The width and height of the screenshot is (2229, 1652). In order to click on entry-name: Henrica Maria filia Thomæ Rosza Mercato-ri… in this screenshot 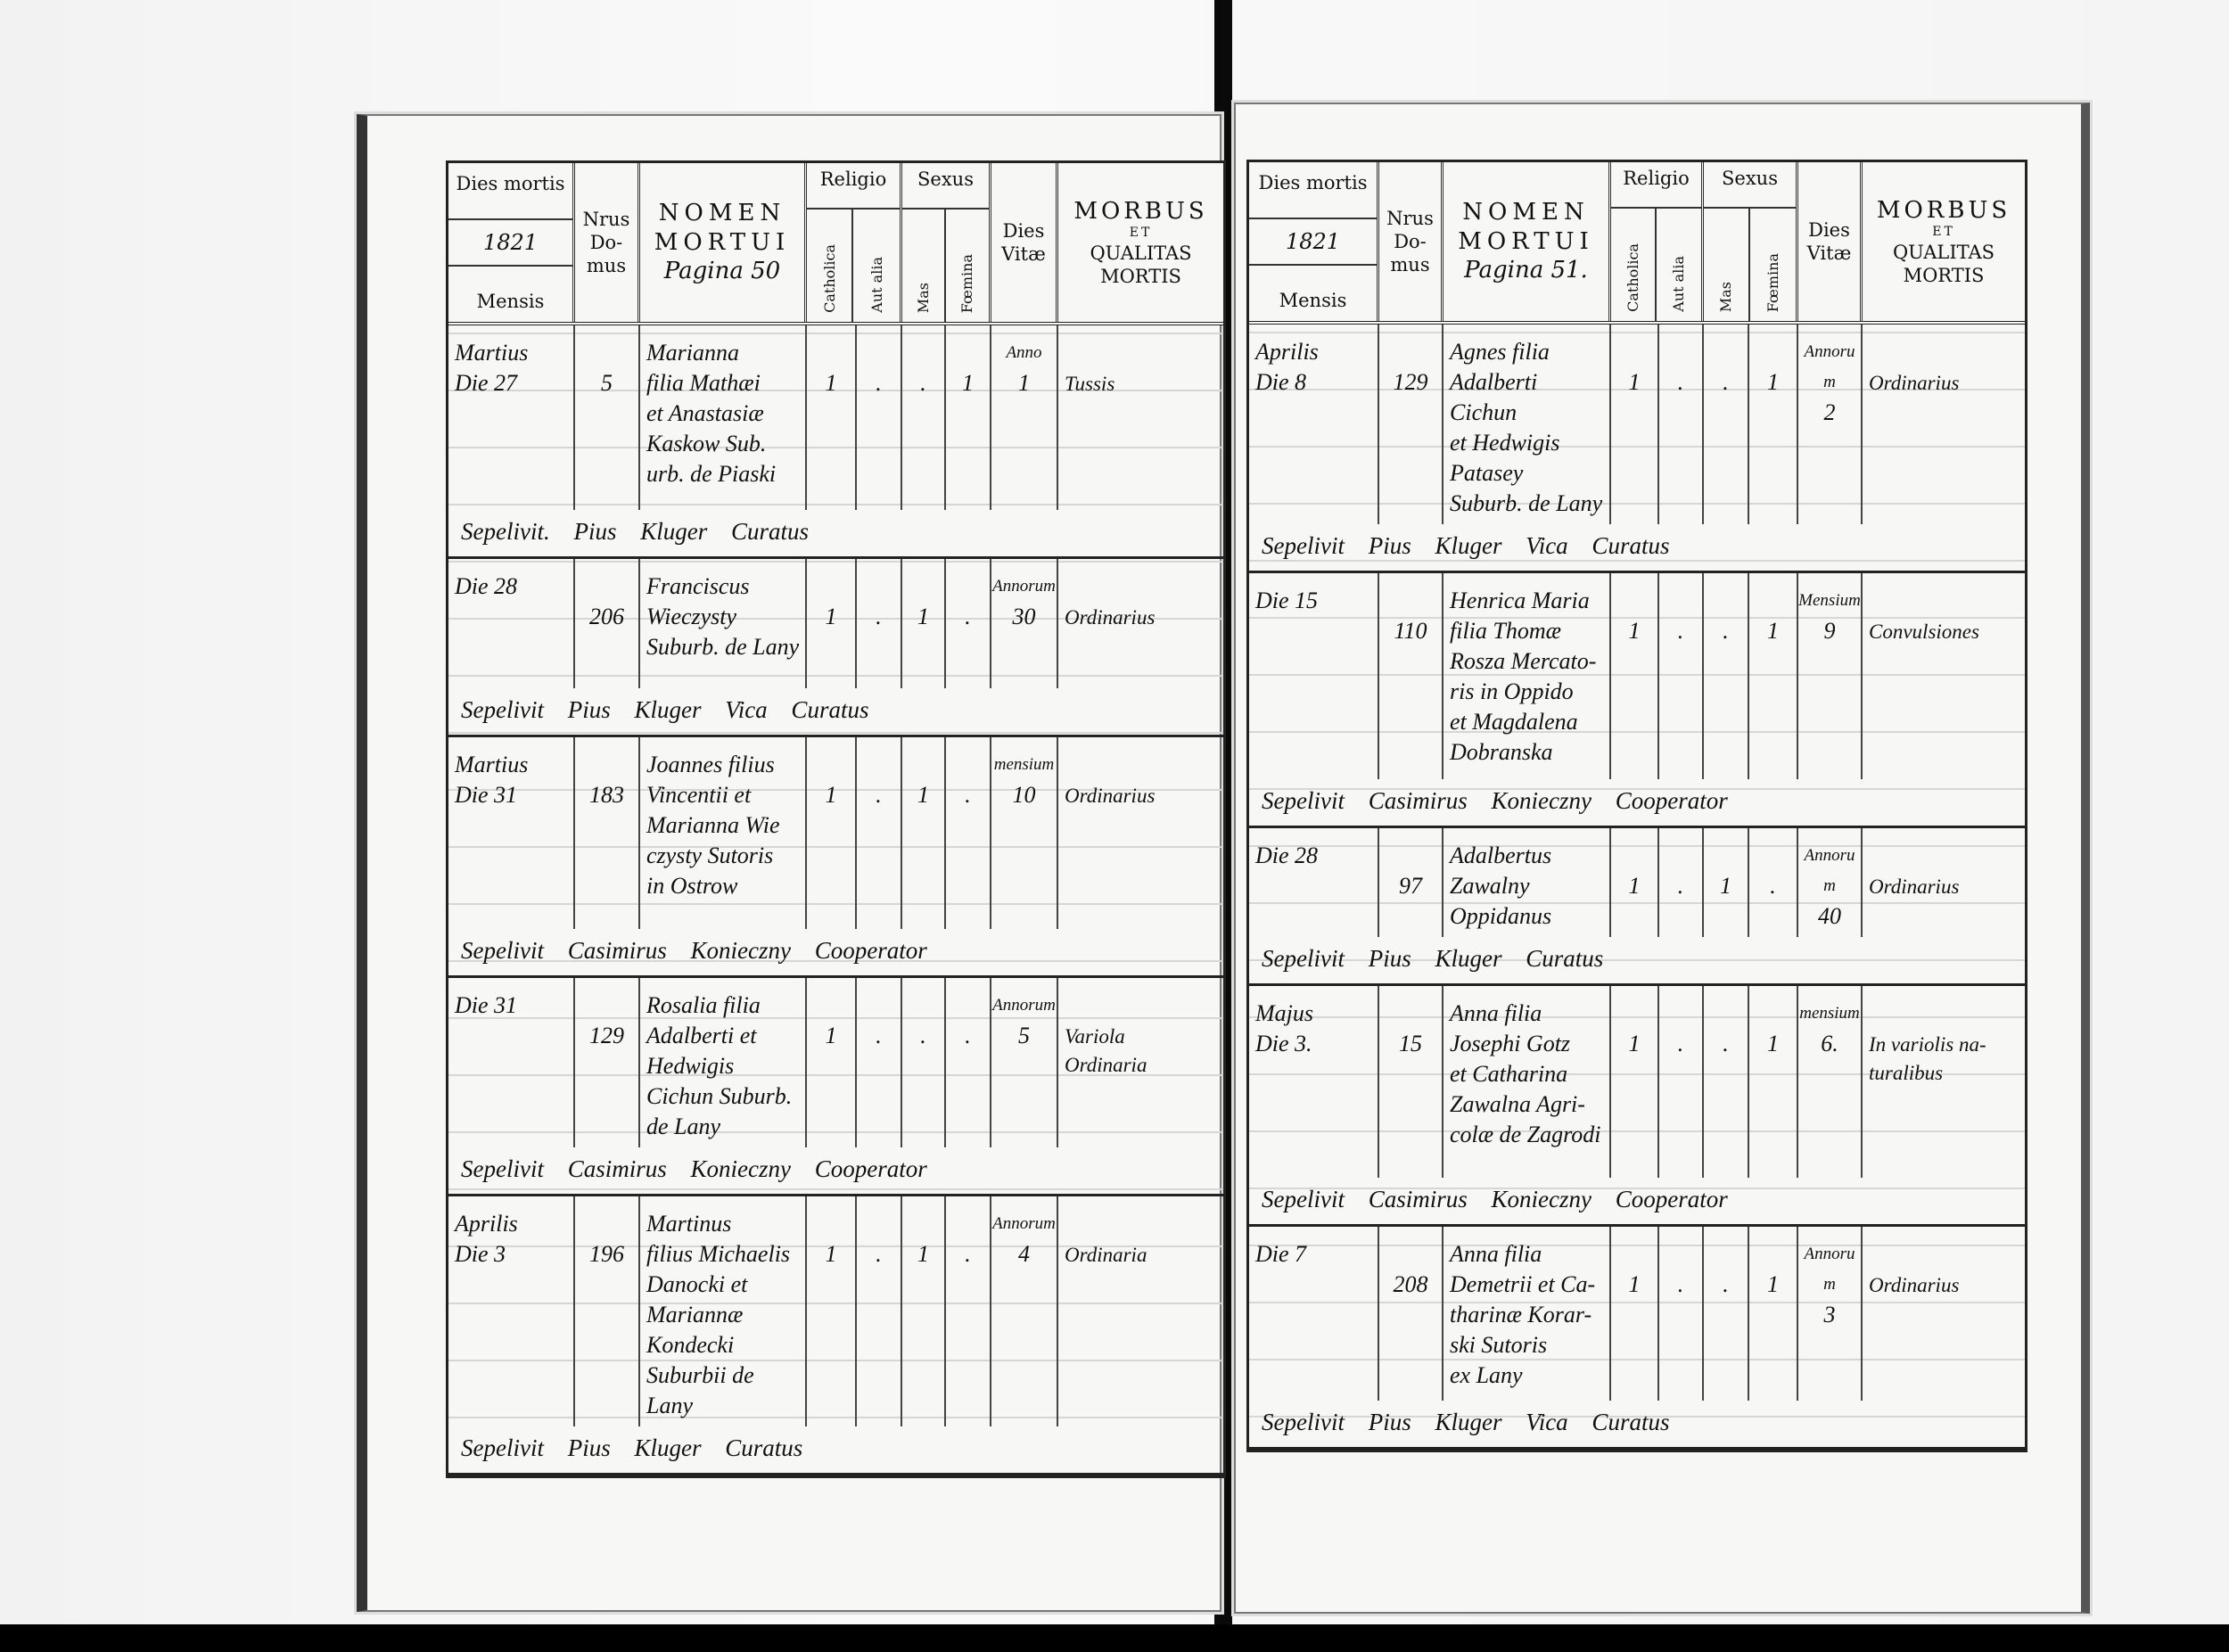, I will do `click(1527, 676)`.